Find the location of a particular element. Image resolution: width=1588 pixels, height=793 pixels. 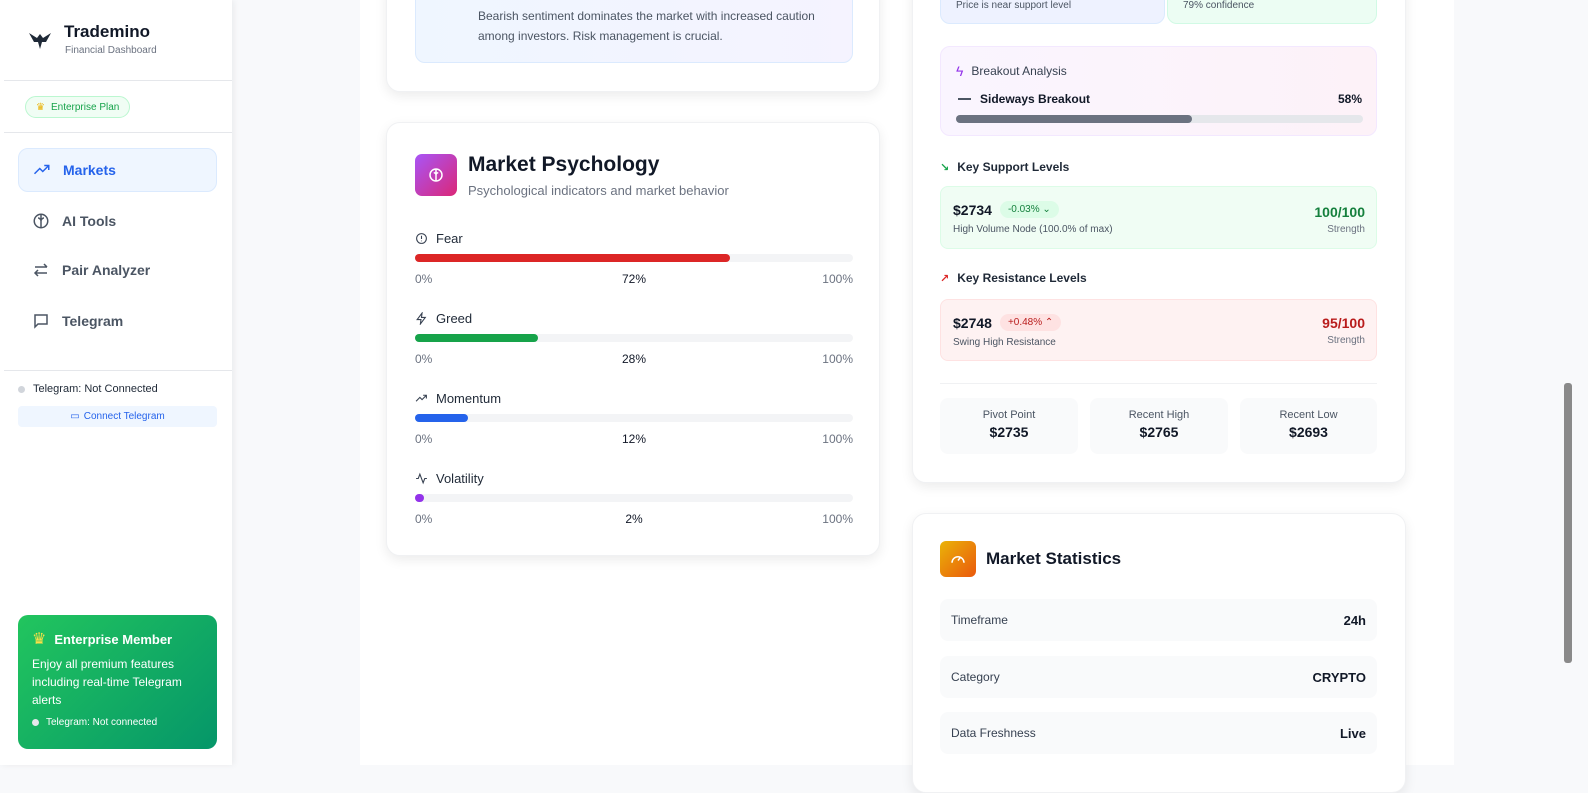

recent-low-stat: Recent Low $2693 is located at coordinates (1308, 426).